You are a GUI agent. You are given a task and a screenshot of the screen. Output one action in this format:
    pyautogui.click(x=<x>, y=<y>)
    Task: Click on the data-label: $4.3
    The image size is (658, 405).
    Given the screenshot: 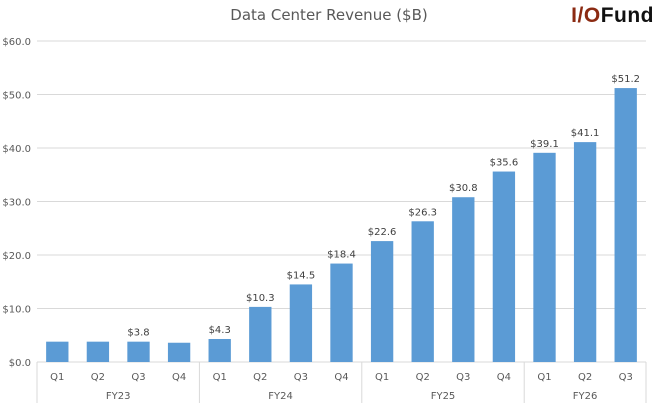 What is the action you would take?
    pyautogui.click(x=220, y=330)
    